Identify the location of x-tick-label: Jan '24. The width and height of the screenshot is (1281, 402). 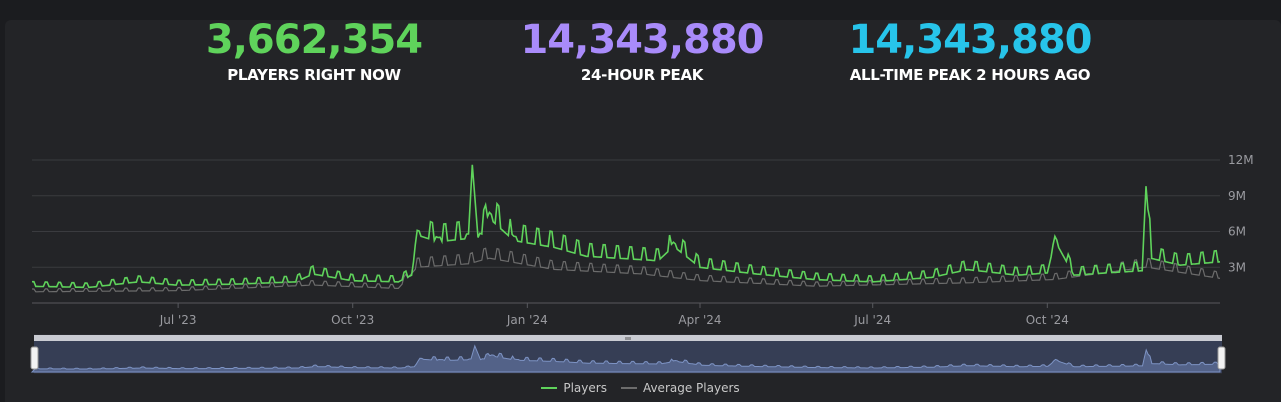
(527, 320).